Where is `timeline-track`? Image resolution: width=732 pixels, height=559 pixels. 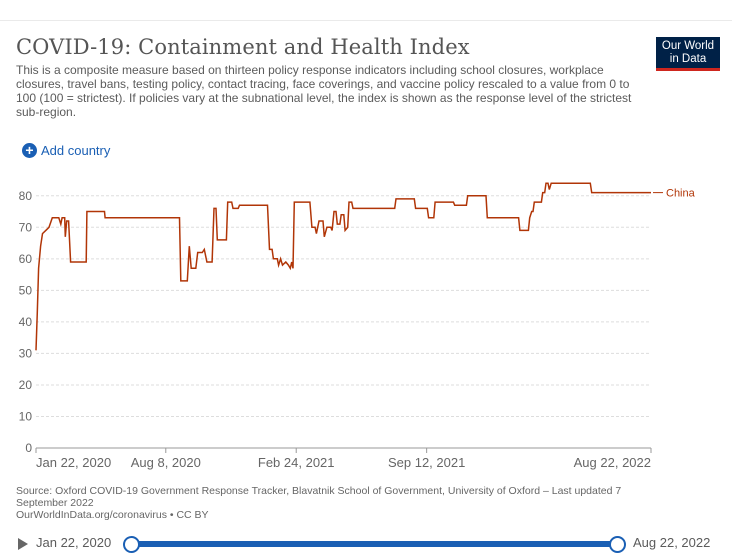
timeline-track is located at coordinates (374, 544).